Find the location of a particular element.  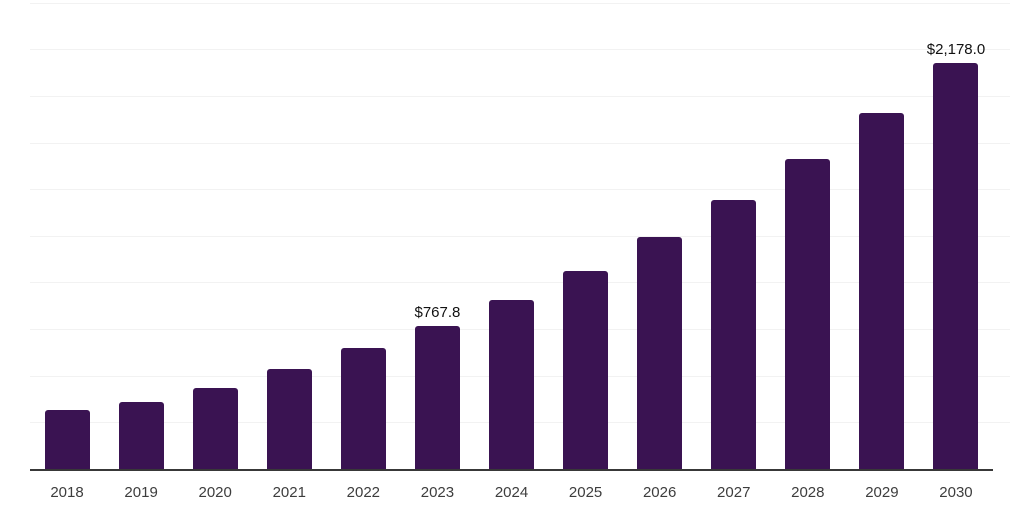

x-tick-label-2030: 2030 is located at coordinates (956, 492).